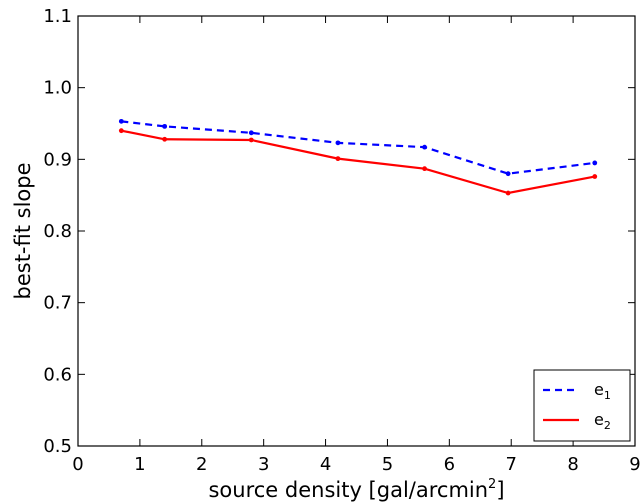 The image size is (644, 503). What do you see at coordinates (572, 464) in the screenshot?
I see `x-tick-label: 8` at bounding box center [572, 464].